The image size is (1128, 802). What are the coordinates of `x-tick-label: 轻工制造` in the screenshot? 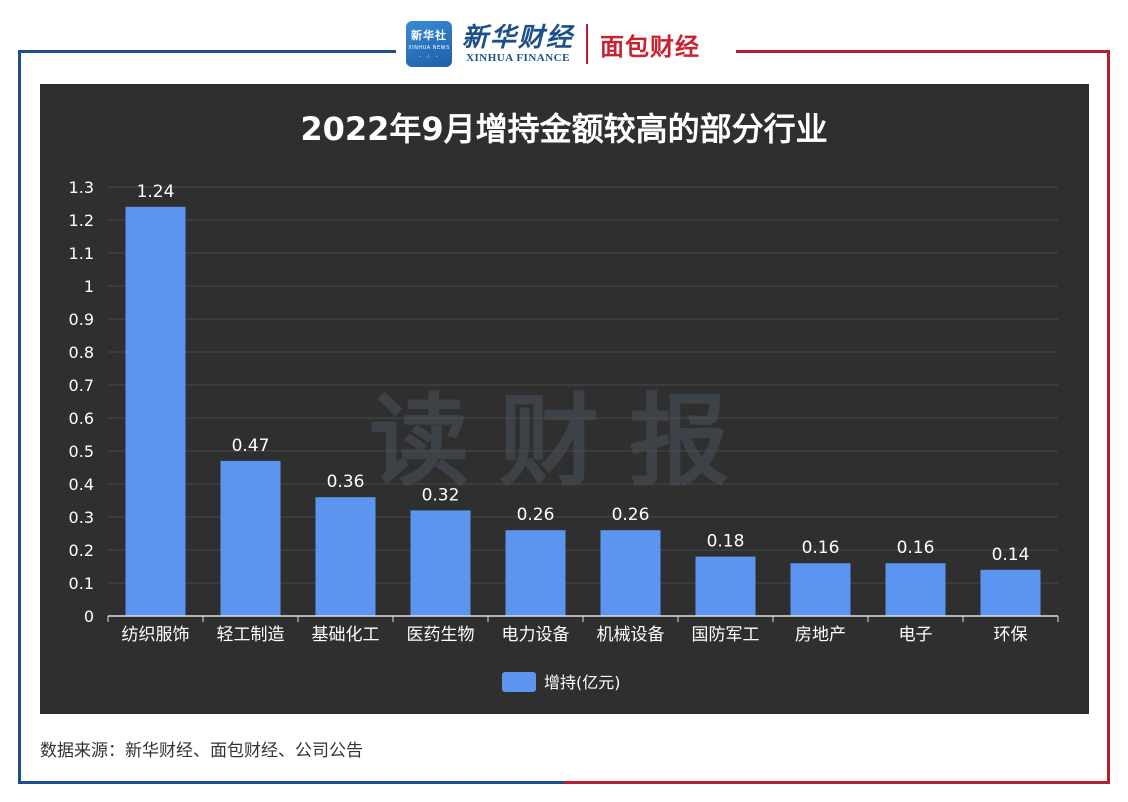 It's located at (251, 635).